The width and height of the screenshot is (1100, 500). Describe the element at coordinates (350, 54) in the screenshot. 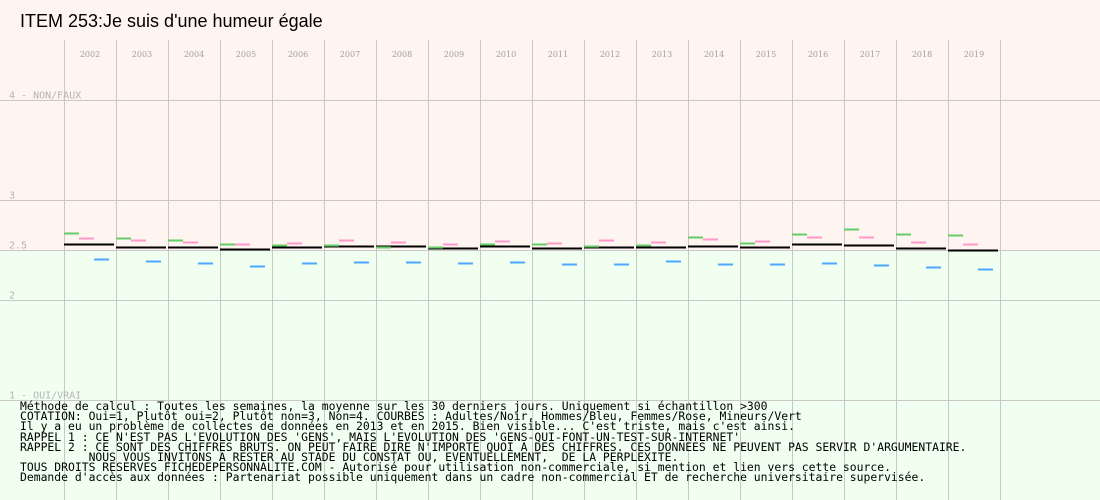

I see `x-tick-label: 2007` at that location.